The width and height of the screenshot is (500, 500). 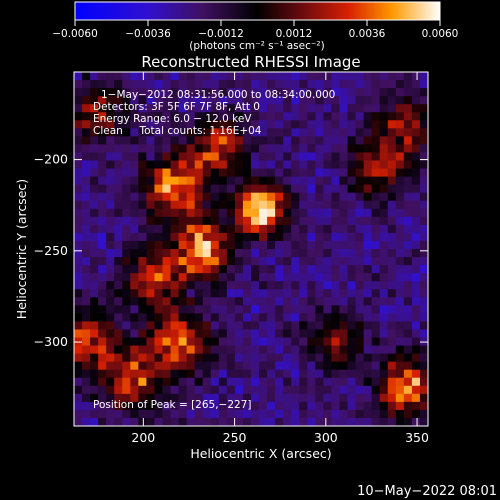 I want to click on colorbar-tick-label: −0.0060, so click(x=75, y=34).